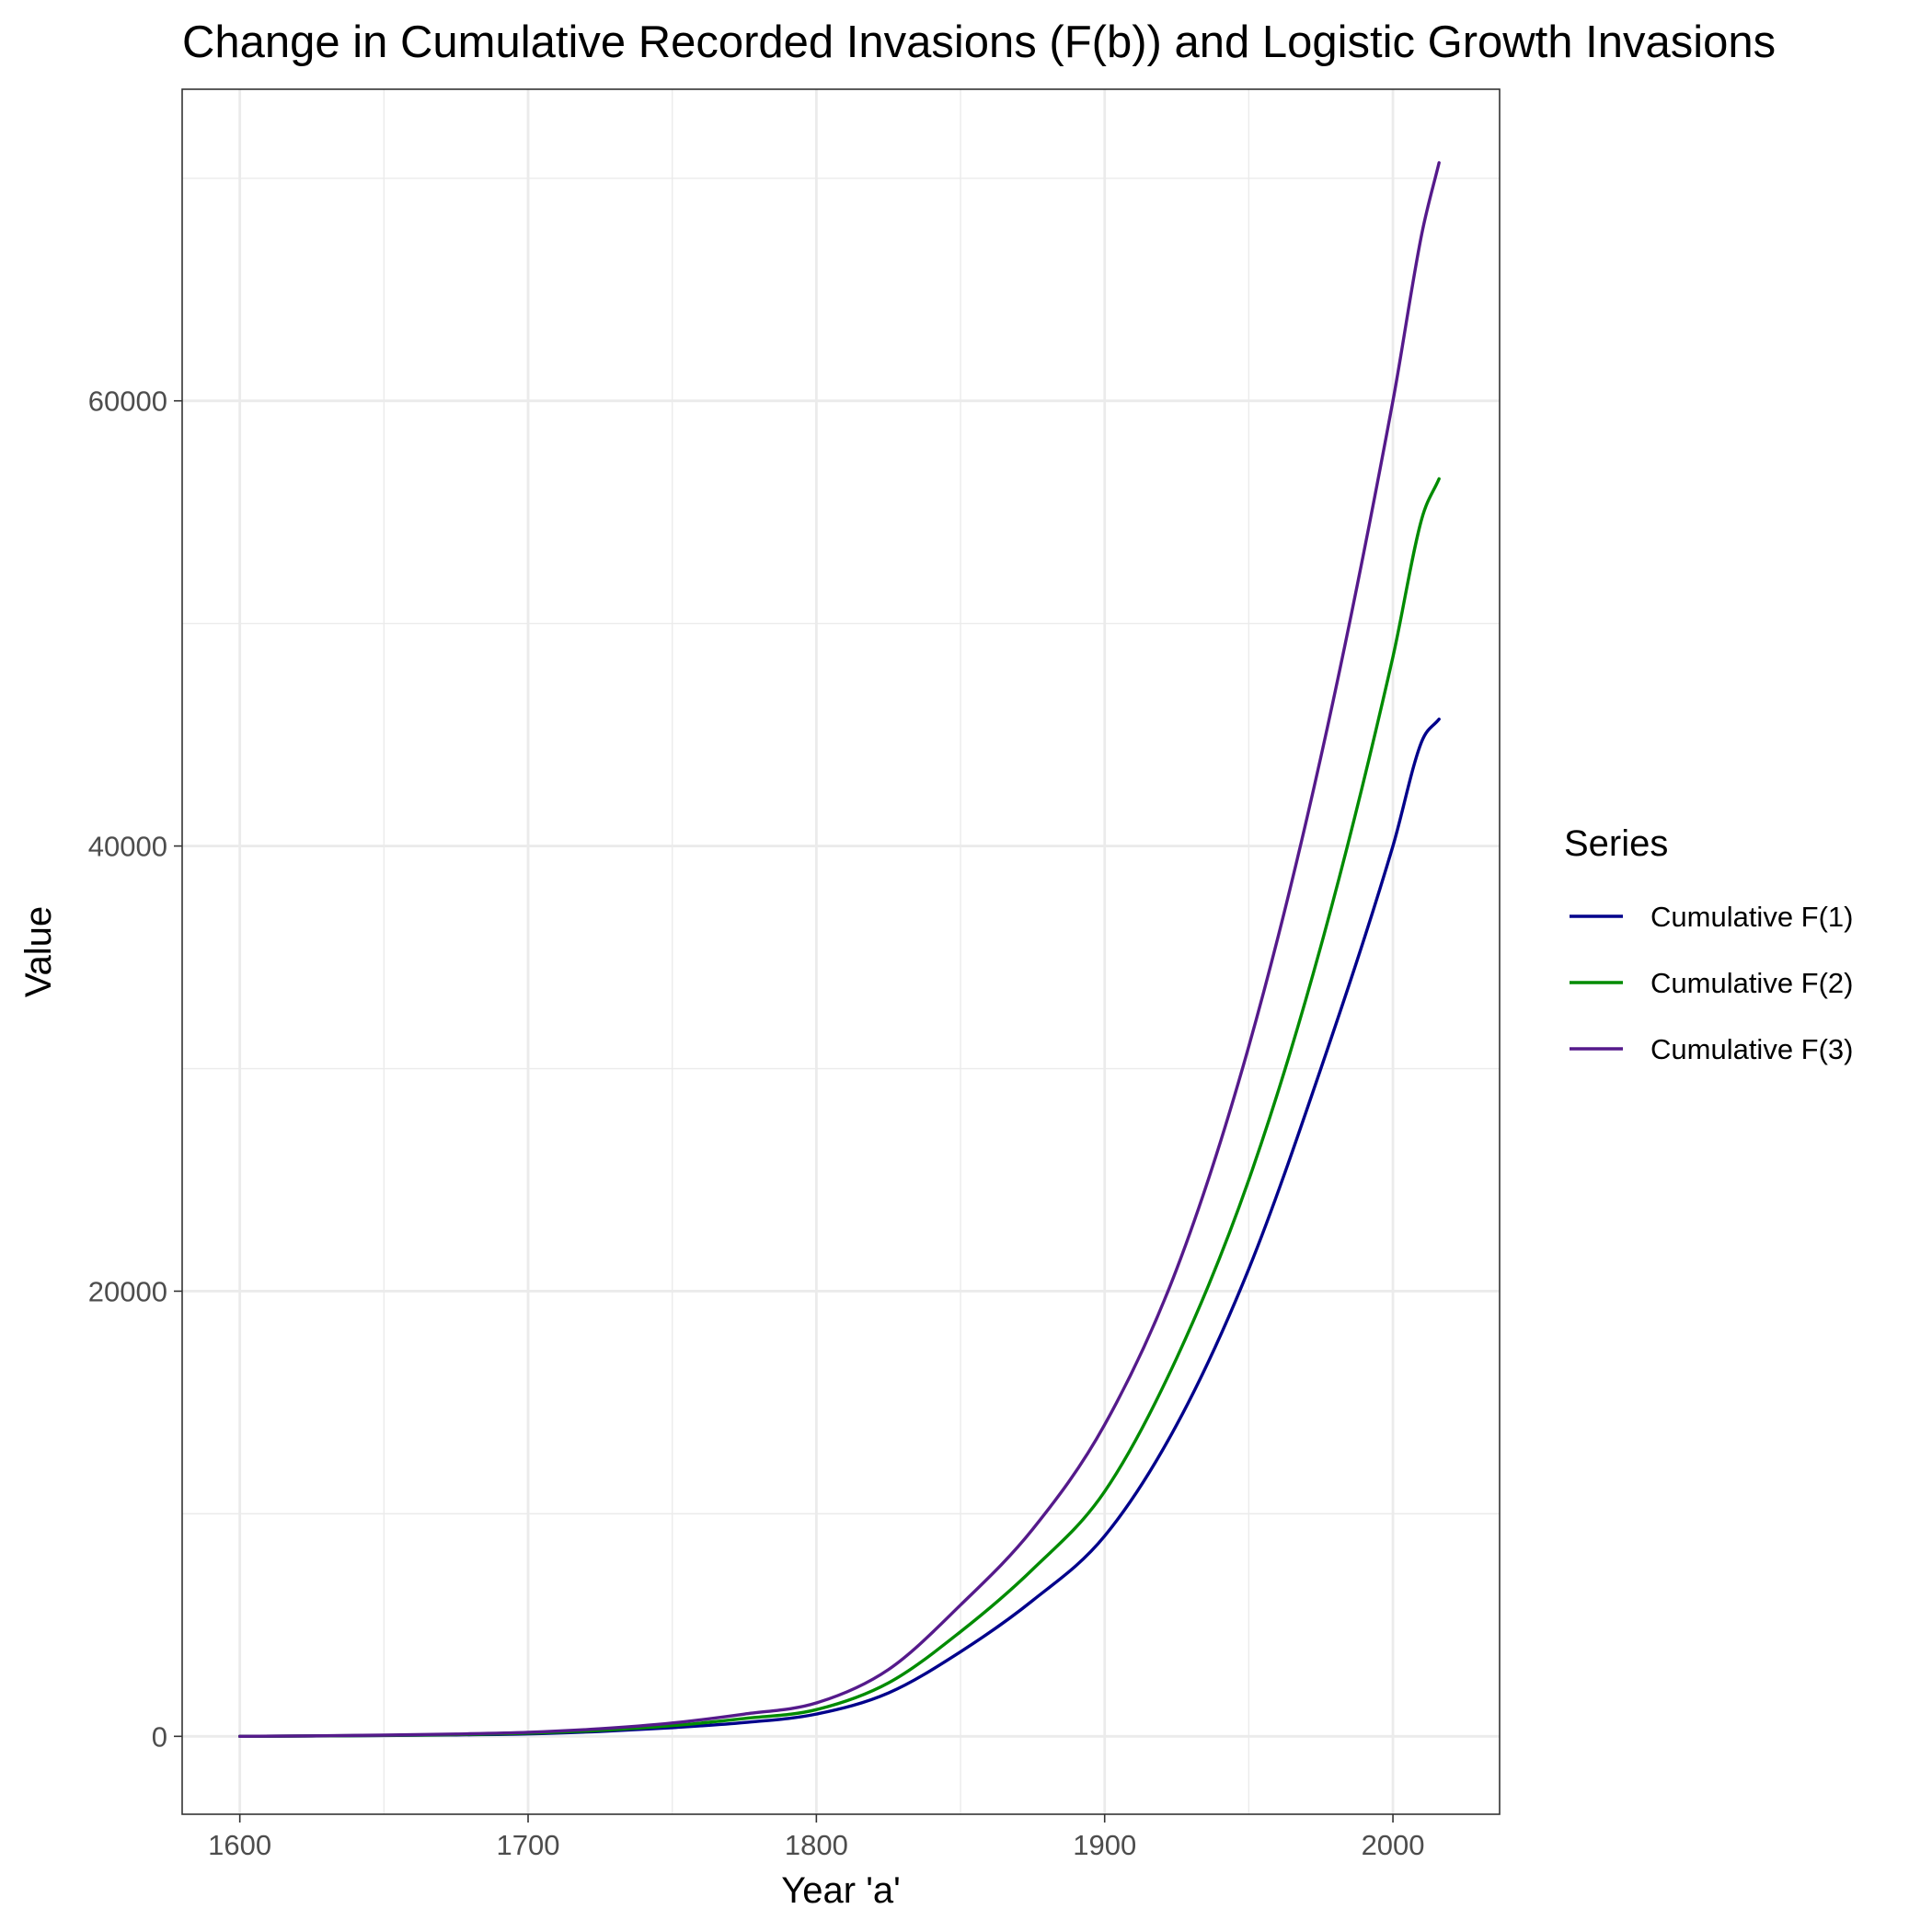 Image resolution: width=1932 pixels, height=1932 pixels. Describe the element at coordinates (1104, 1845) in the screenshot. I see `x-tick-label: 1900` at that location.